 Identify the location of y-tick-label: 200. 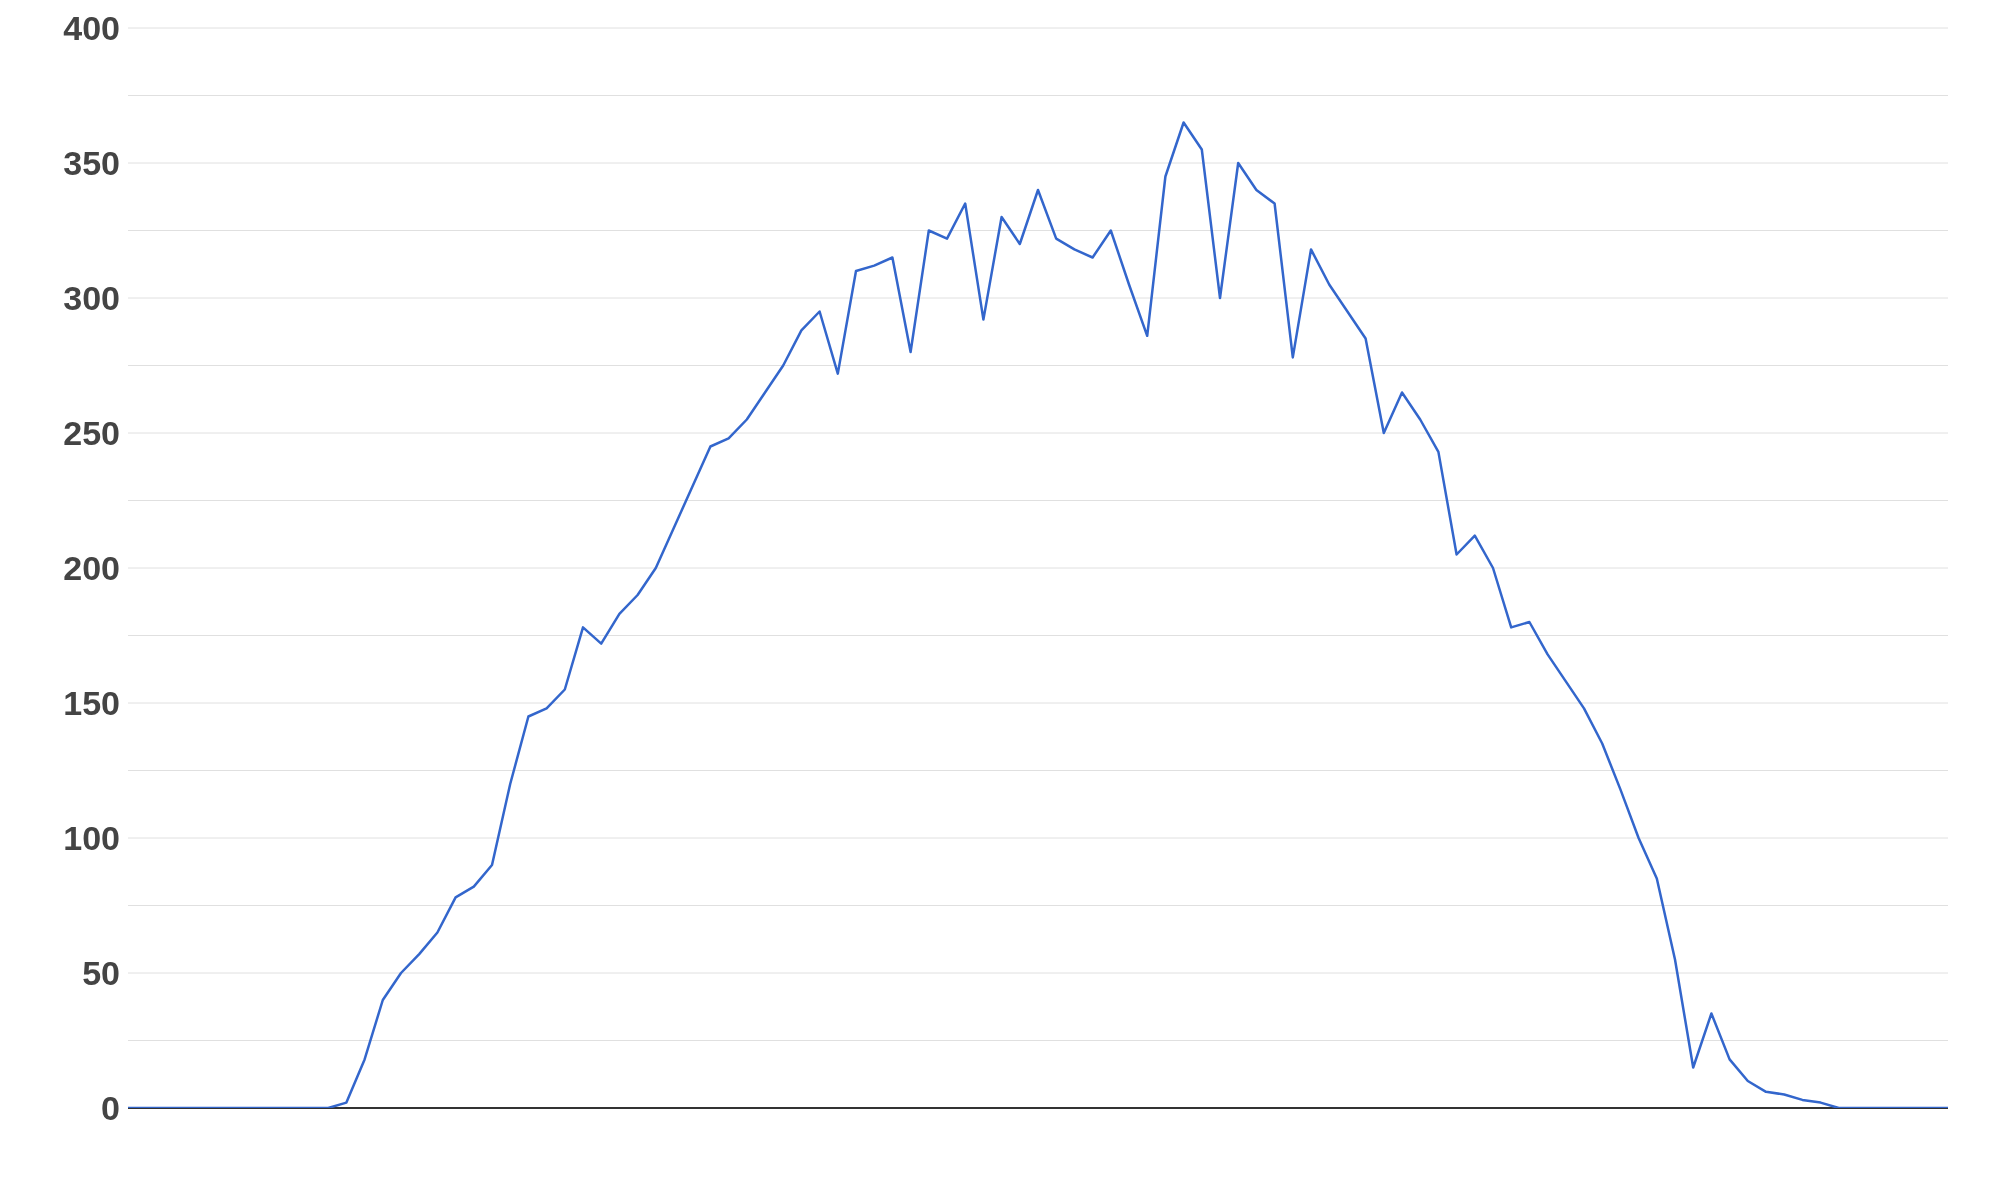
(91, 568).